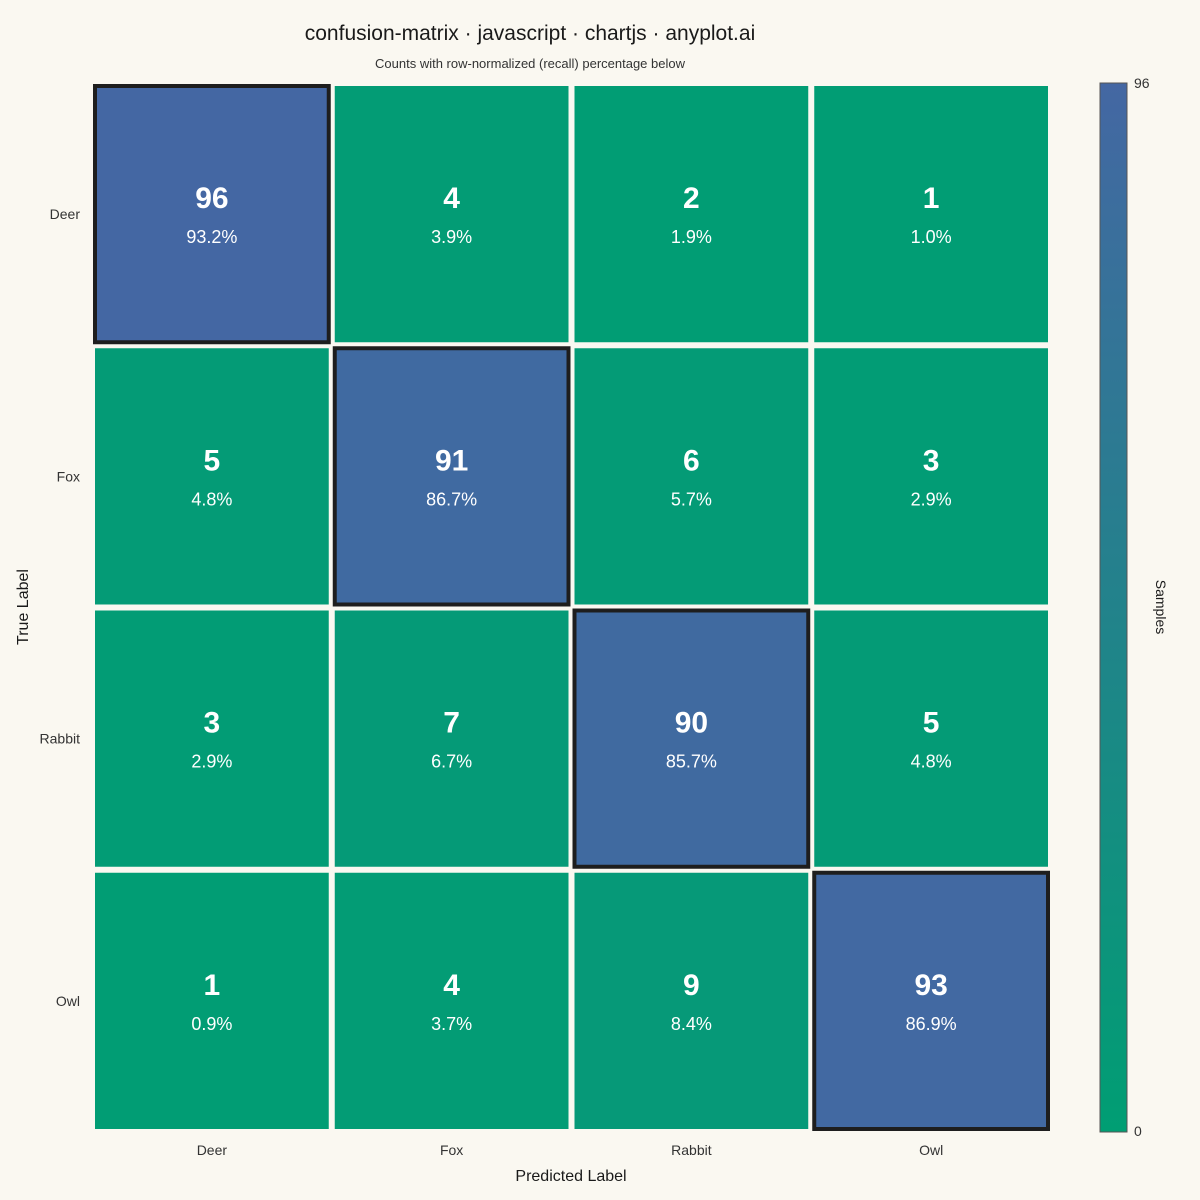 Image resolution: width=1200 pixels, height=1200 pixels. What do you see at coordinates (211, 1024) in the screenshot?
I see `cell-percentage-label: 0.9%` at bounding box center [211, 1024].